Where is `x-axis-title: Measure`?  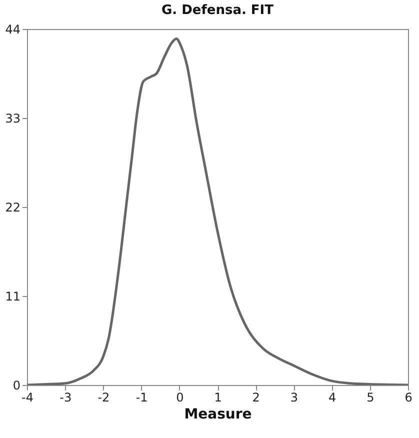 x-axis-title: Measure is located at coordinates (218, 414).